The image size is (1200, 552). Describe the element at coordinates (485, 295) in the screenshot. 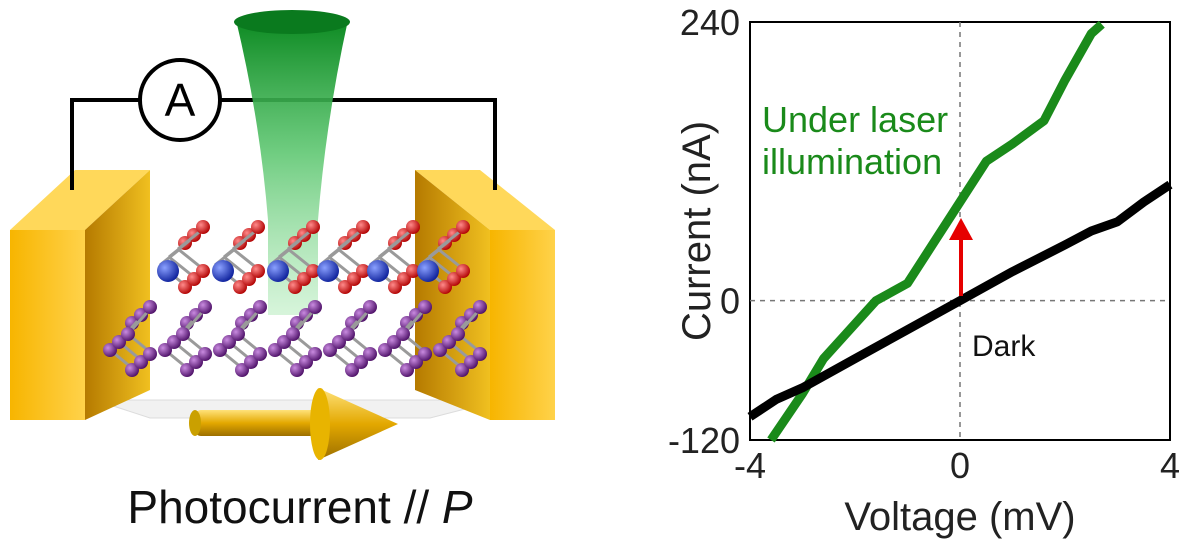

I see `right-electrode` at that location.